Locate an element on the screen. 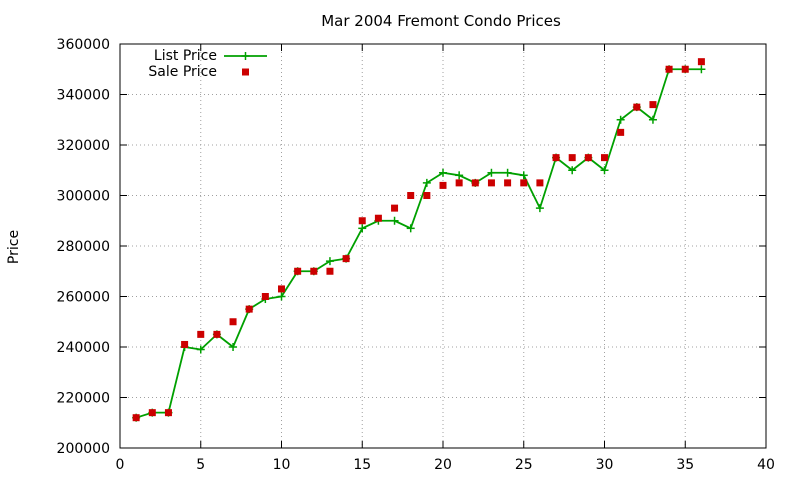  x-tick-label: 30 is located at coordinates (605, 465).